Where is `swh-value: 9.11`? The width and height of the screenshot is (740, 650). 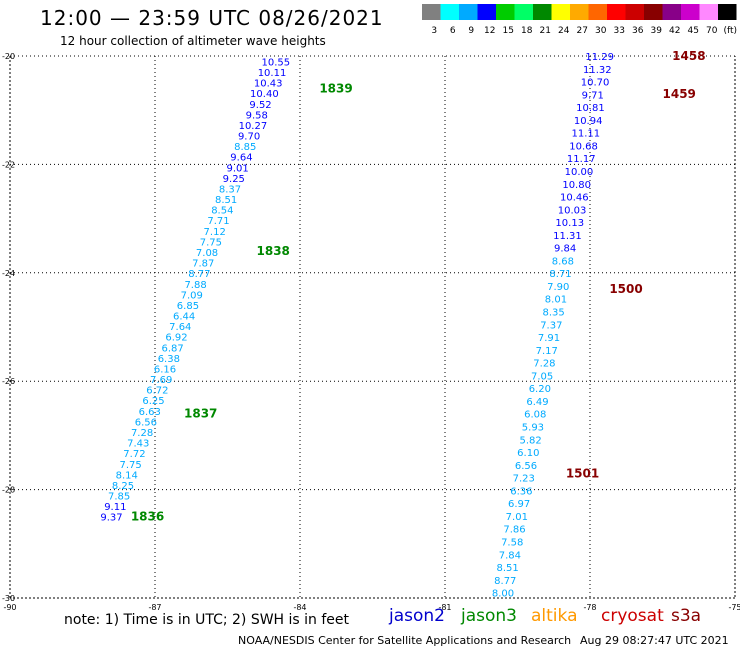
swh-value: 9.11 is located at coordinates (115, 507).